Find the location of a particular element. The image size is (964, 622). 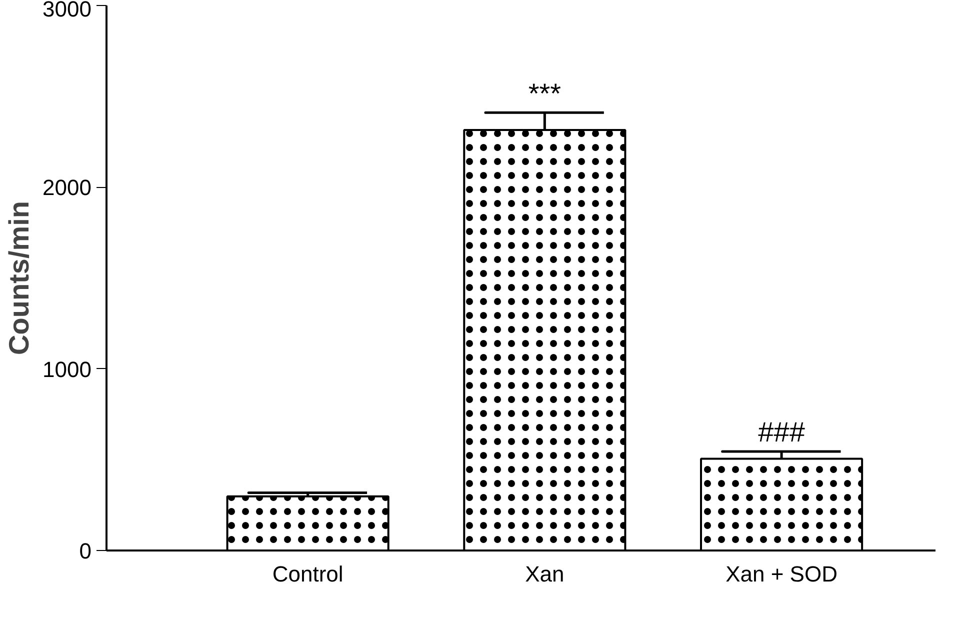

y-tick-label: 3000 is located at coordinates (67, 11).